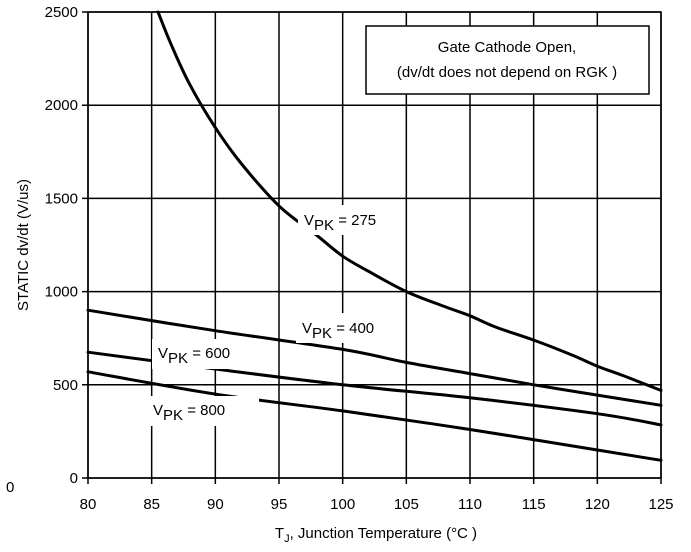 This screenshot has width=691, height=552. Describe the element at coordinates (173, 415) in the screenshot. I see `series-label-800-sub: PK` at that location.